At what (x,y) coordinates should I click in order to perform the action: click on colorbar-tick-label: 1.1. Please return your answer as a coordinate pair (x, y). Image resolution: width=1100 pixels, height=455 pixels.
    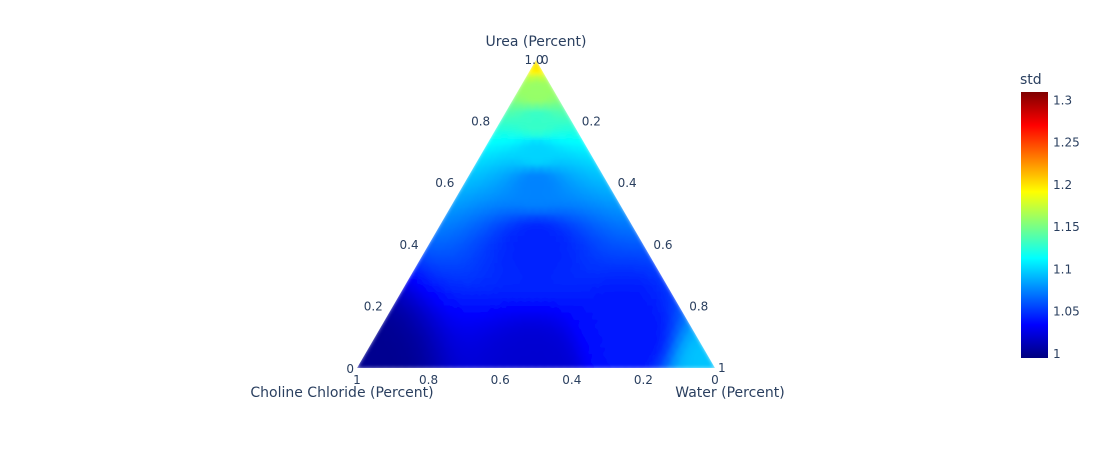
    Looking at the image, I should click on (1062, 269).